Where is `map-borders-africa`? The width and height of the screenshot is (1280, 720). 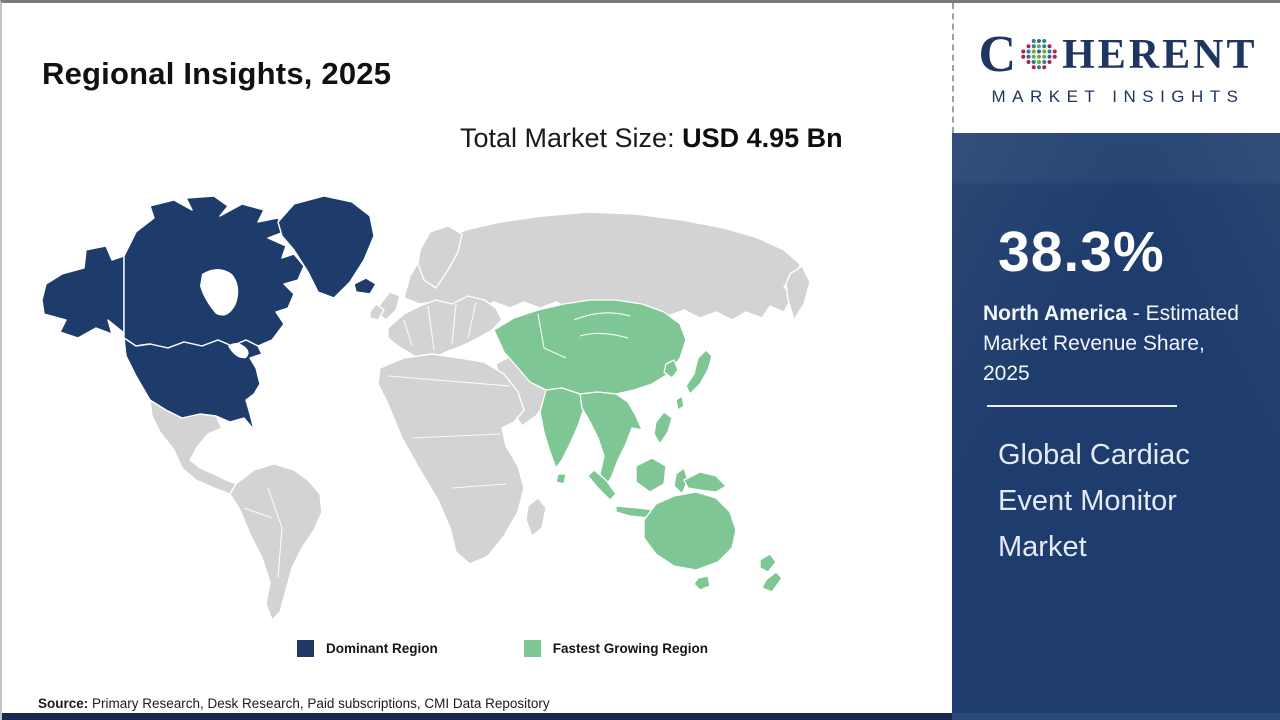 map-borders-africa is located at coordinates (449, 432).